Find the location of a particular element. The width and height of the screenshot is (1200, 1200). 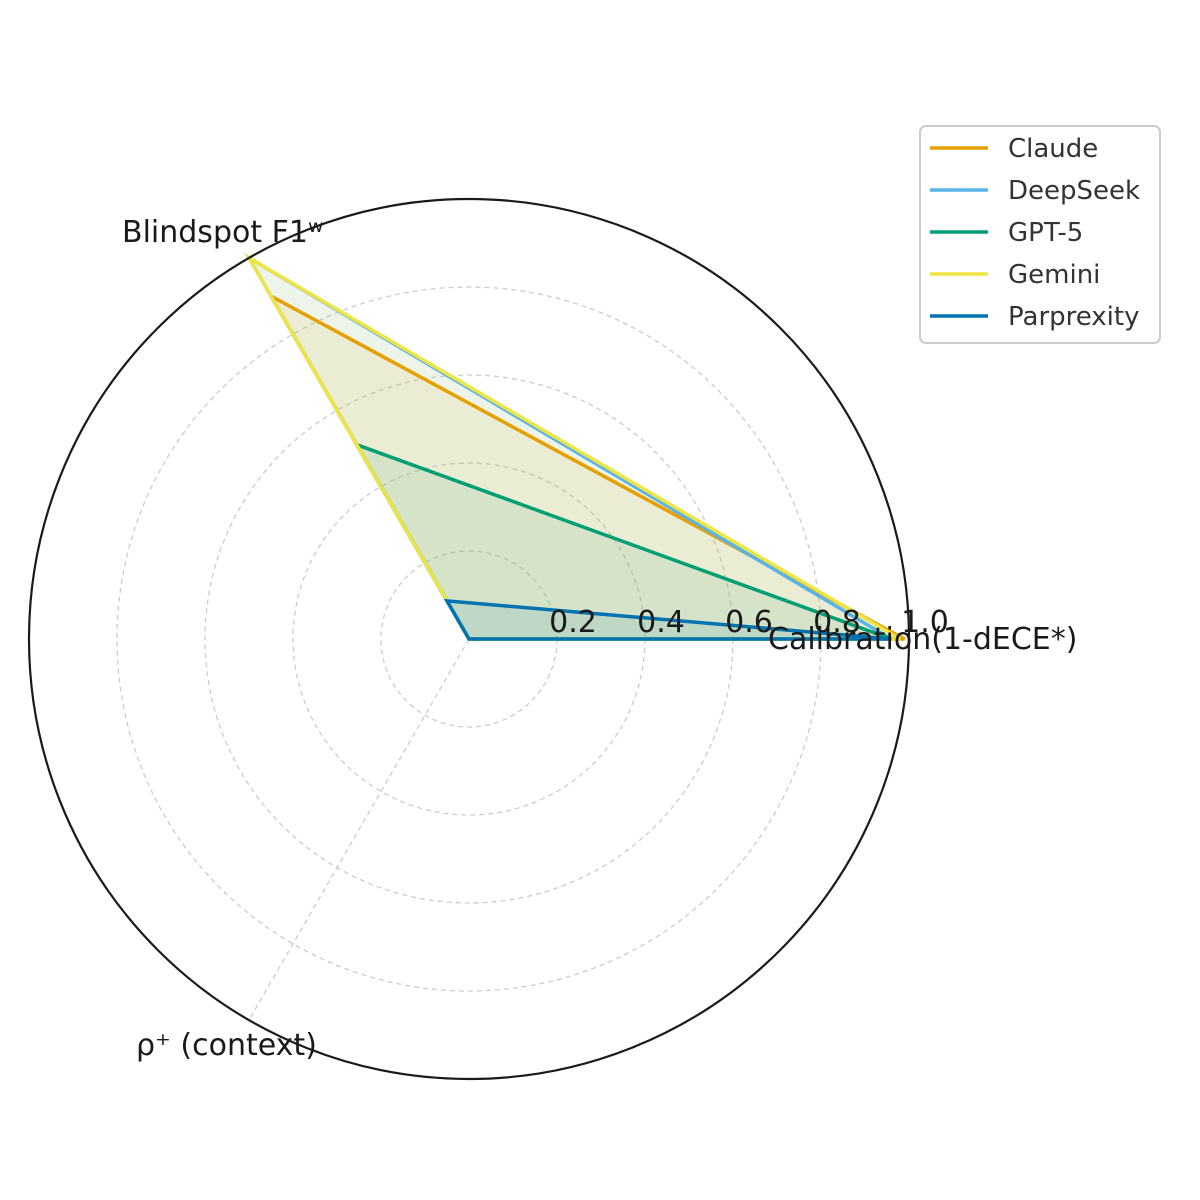

r-tick-label: 1.0 is located at coordinates (925, 622).